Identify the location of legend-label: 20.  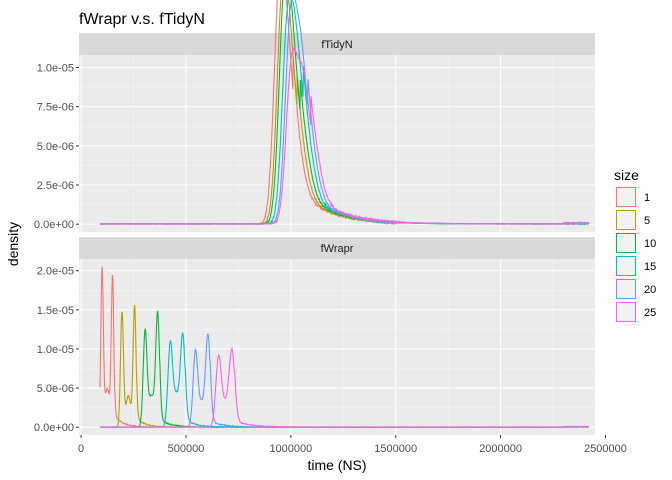
(650, 290).